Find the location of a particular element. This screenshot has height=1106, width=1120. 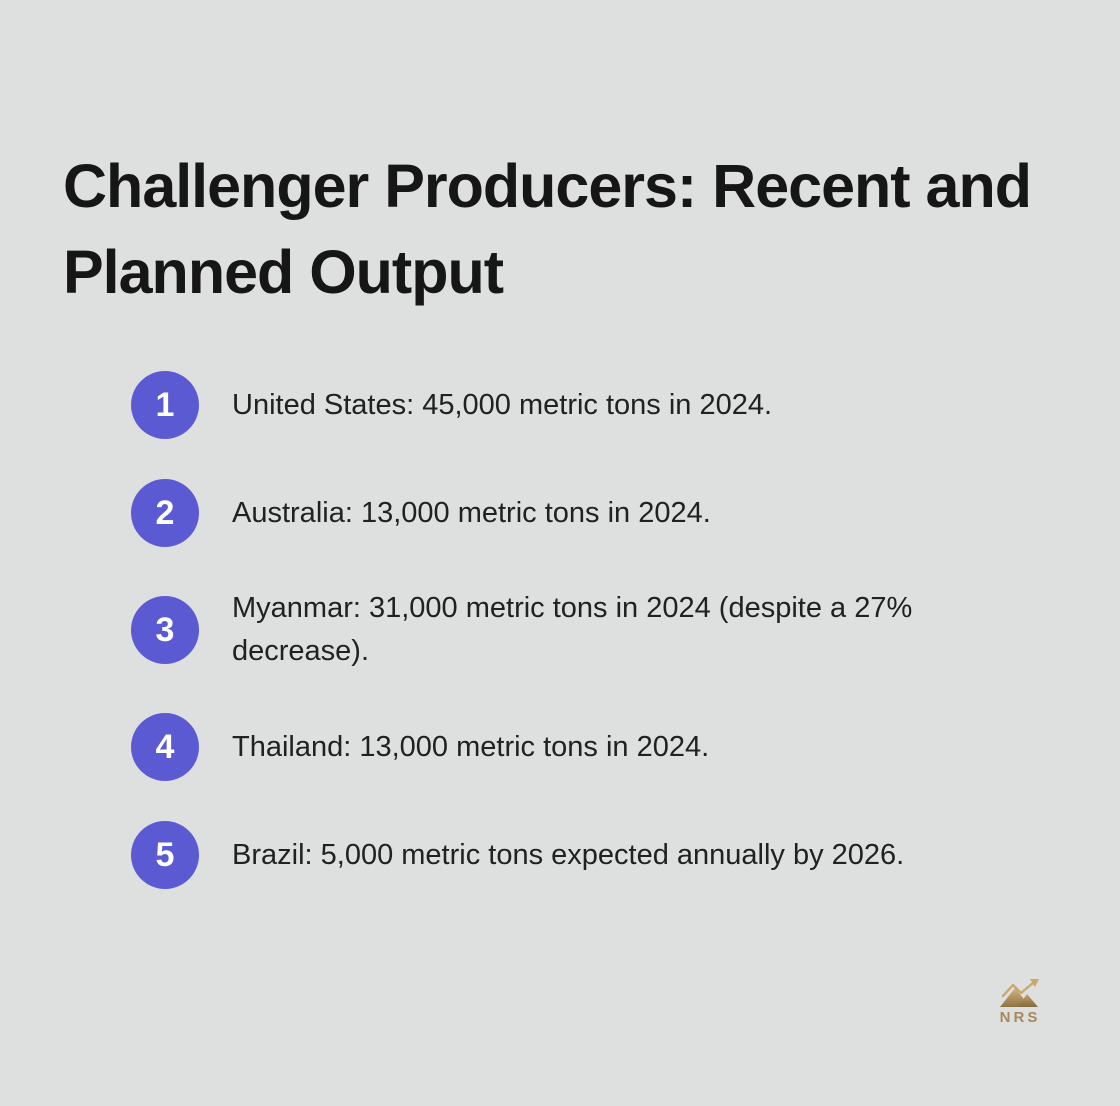

item-number-badge: 3 is located at coordinates (165, 630).